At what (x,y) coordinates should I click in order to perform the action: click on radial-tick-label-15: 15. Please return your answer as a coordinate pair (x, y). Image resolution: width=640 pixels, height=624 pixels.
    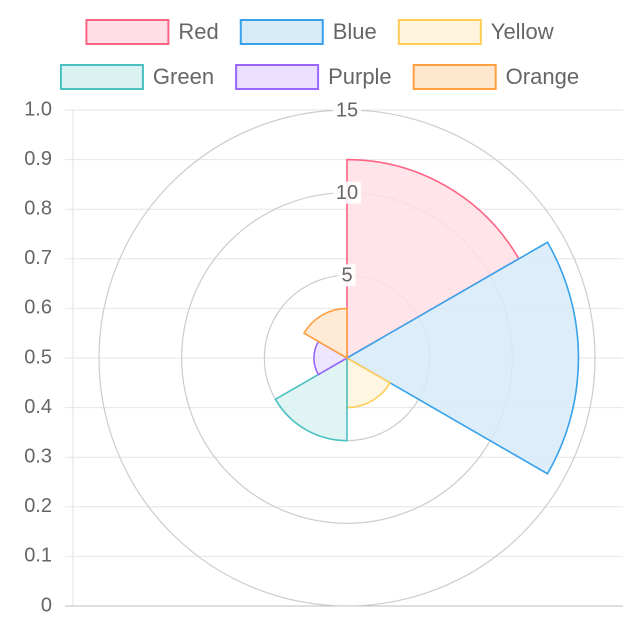
    Looking at the image, I should click on (347, 110).